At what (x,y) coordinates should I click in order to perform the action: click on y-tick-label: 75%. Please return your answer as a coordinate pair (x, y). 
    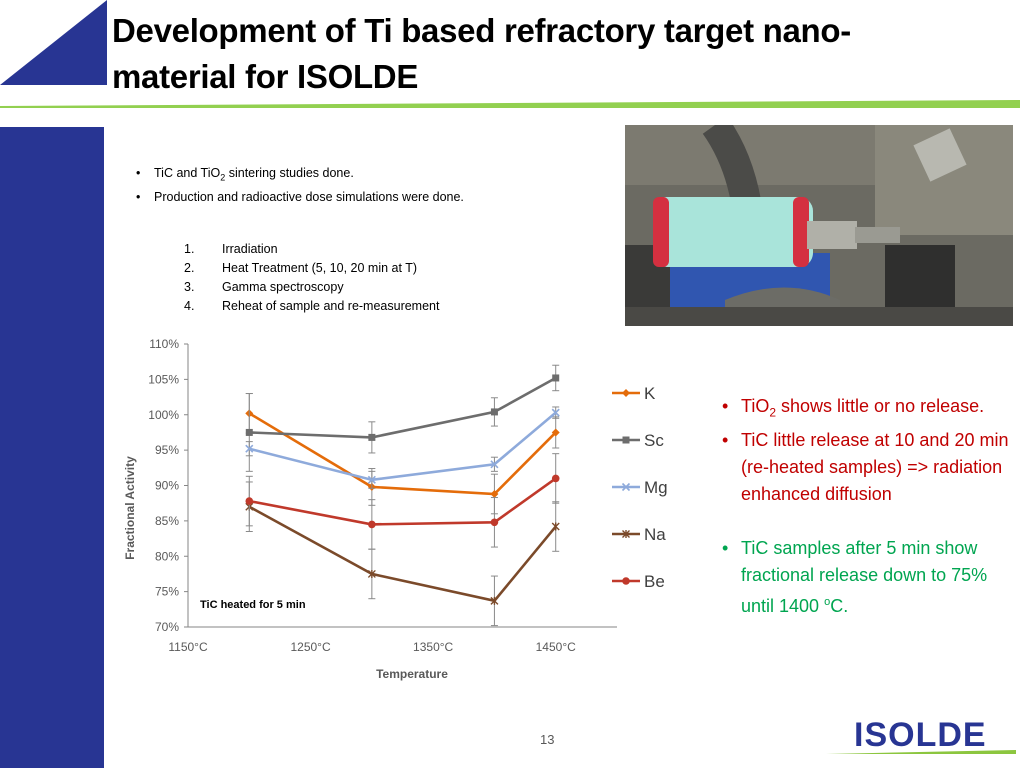
    Looking at the image, I should click on (167, 592).